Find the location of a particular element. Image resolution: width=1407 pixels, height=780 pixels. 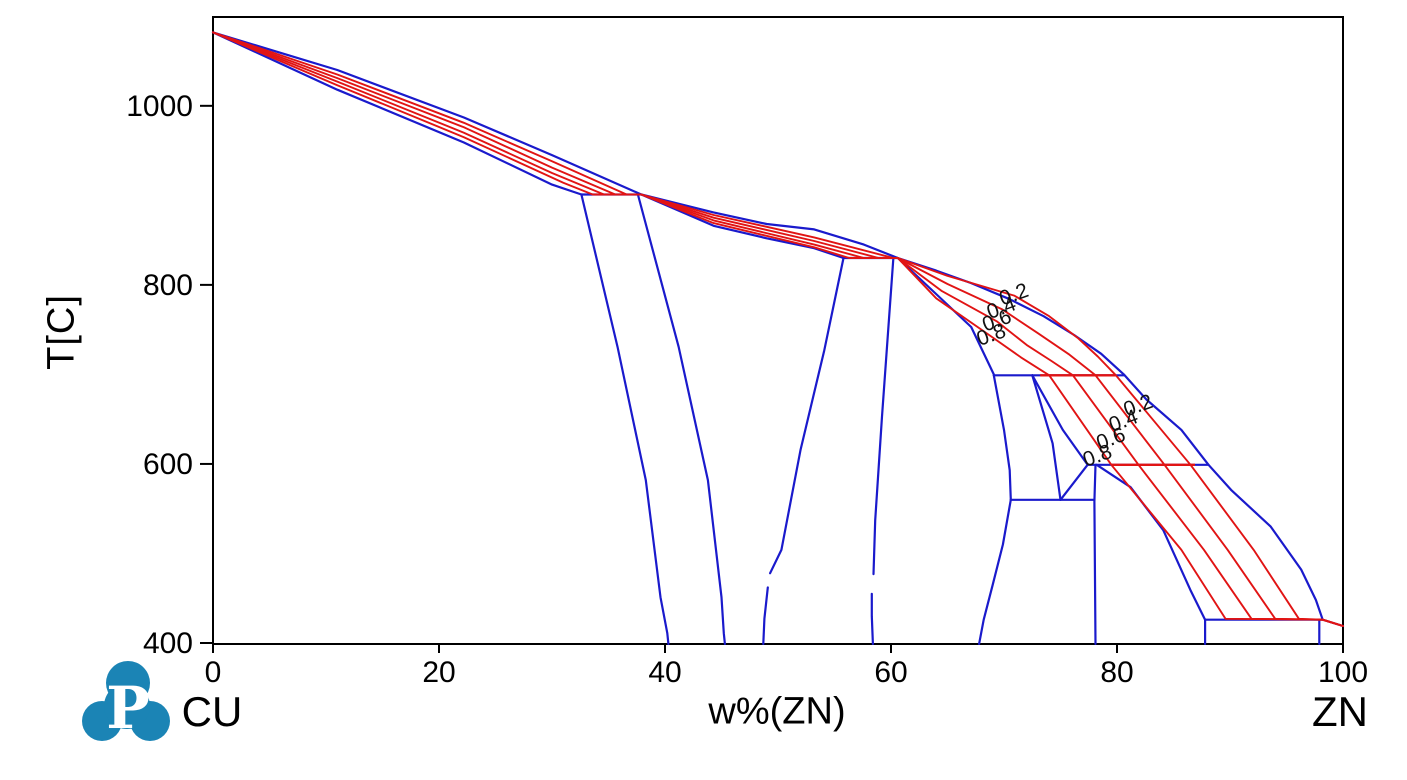

y-axis-title: T[C] is located at coordinates (61, 332).